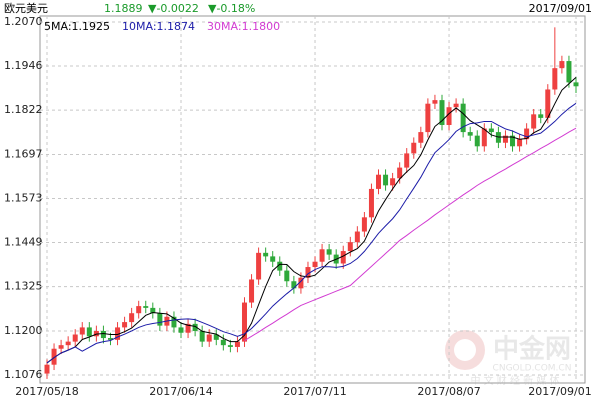 This screenshot has width=600, height=400. Describe the element at coordinates (514, 380) in the screenshot. I see `watermark-slogan: 中 文 财 经 新 媒 体` at that location.